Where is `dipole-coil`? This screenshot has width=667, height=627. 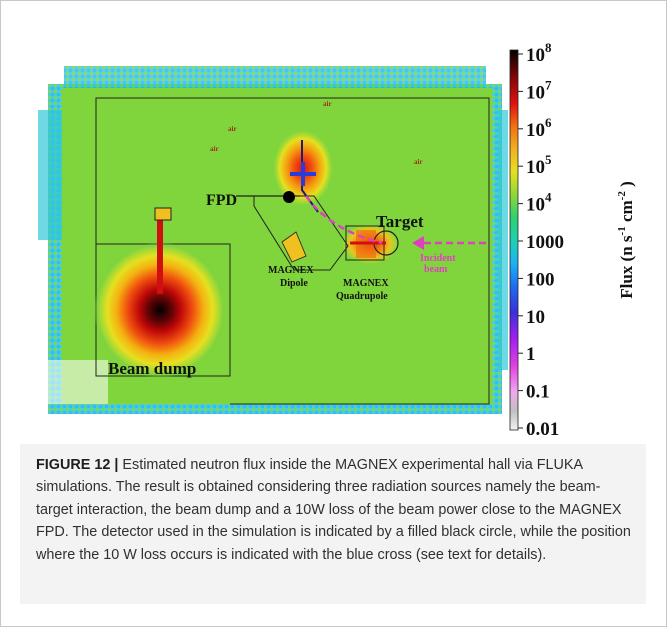 dipole-coil is located at coordinates (294, 247).